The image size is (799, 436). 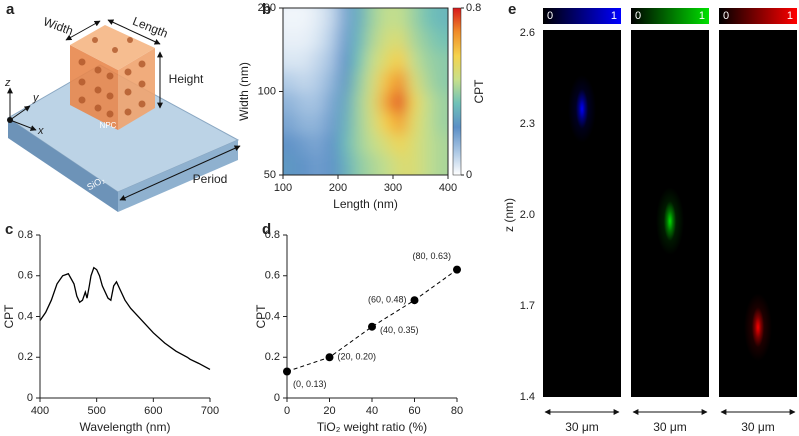 I want to click on x-tick-label: 40, so click(x=372, y=411).